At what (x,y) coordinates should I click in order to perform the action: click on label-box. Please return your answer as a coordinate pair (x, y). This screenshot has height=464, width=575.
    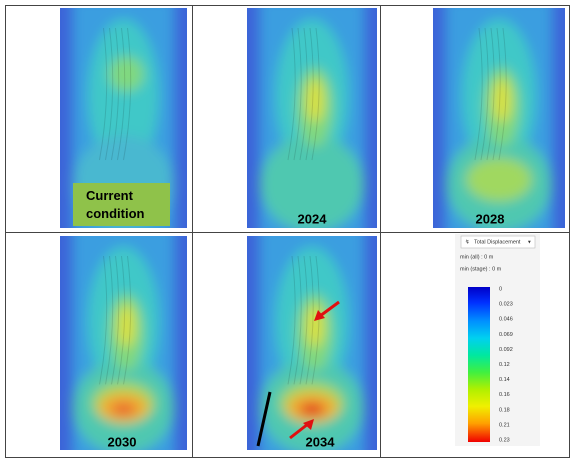
    Looking at the image, I should click on (121, 204).